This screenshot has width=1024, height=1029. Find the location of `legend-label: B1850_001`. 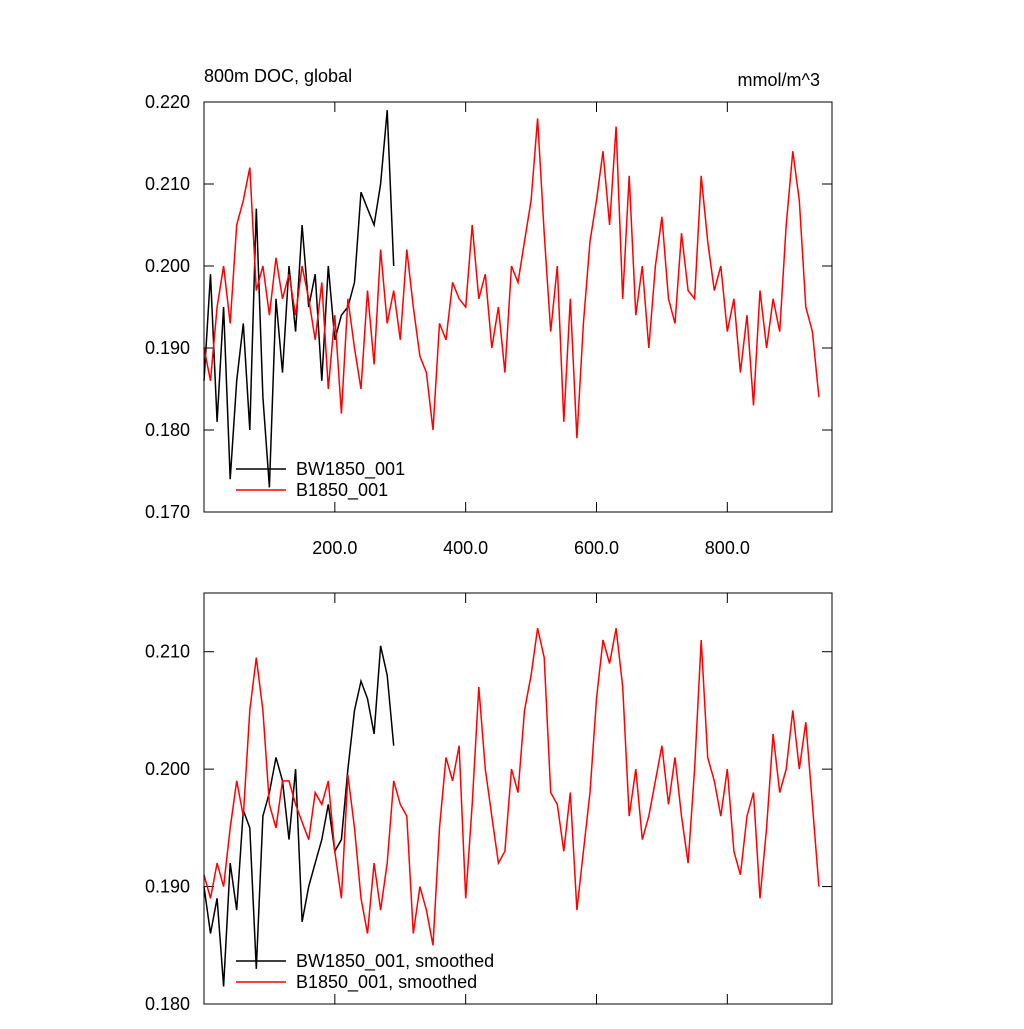

legend-label: B1850_001 is located at coordinates (342, 490).